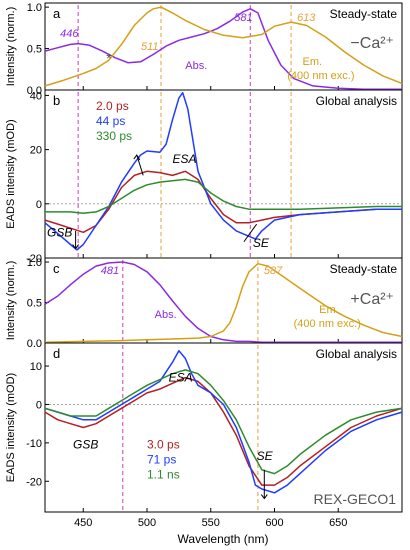  Describe the element at coordinates (250, 233) in the screenshot. I see `arrow-se` at that location.